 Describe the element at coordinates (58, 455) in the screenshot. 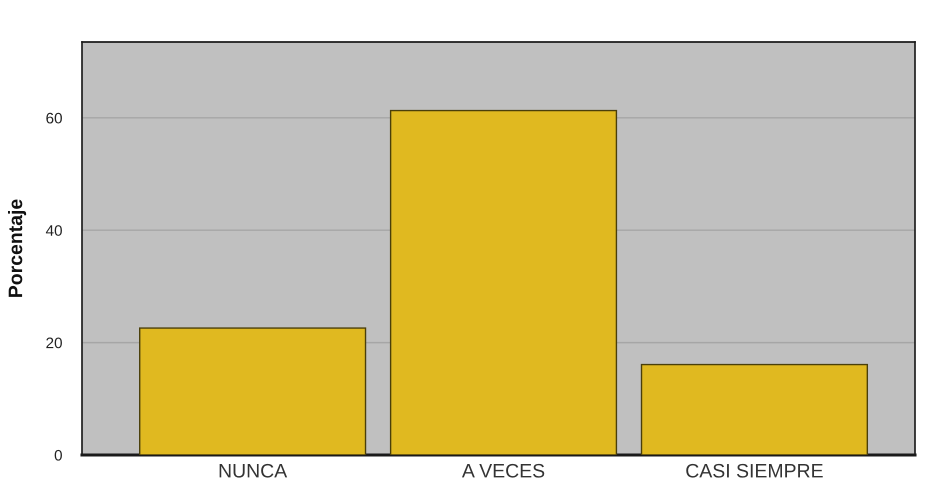

I see `y-tick-label: 0` at that location.